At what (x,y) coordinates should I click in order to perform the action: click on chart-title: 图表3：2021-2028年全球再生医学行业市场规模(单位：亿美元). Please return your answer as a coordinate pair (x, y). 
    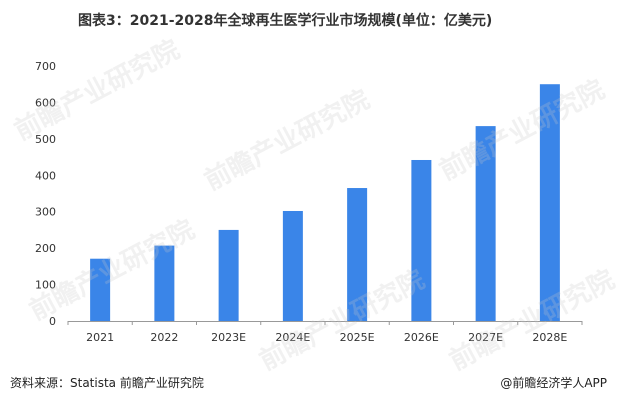
    Looking at the image, I should click on (285, 21).